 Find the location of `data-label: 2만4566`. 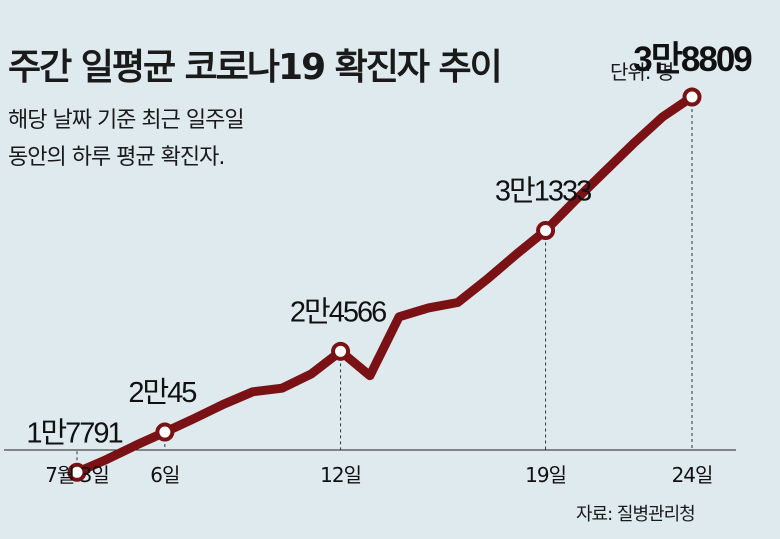

data-label: 2만4566 is located at coordinates (338, 312).